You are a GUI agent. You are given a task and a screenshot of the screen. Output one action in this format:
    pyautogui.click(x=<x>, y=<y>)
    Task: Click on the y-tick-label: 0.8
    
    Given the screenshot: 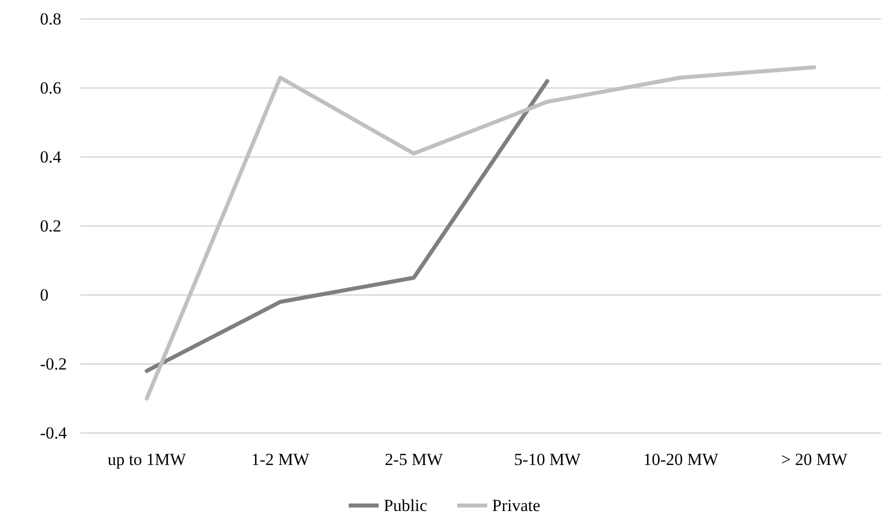 What is the action you would take?
    pyautogui.click(x=51, y=19)
    